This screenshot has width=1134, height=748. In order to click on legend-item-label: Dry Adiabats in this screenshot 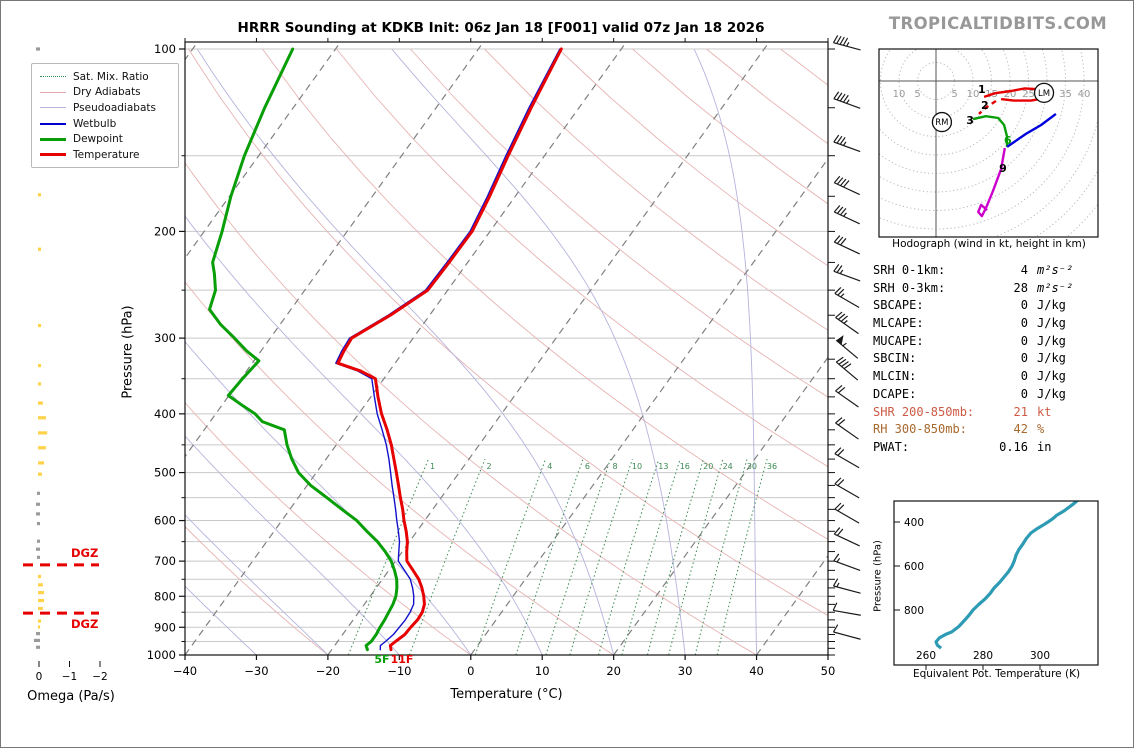, I will do `click(107, 92)`.